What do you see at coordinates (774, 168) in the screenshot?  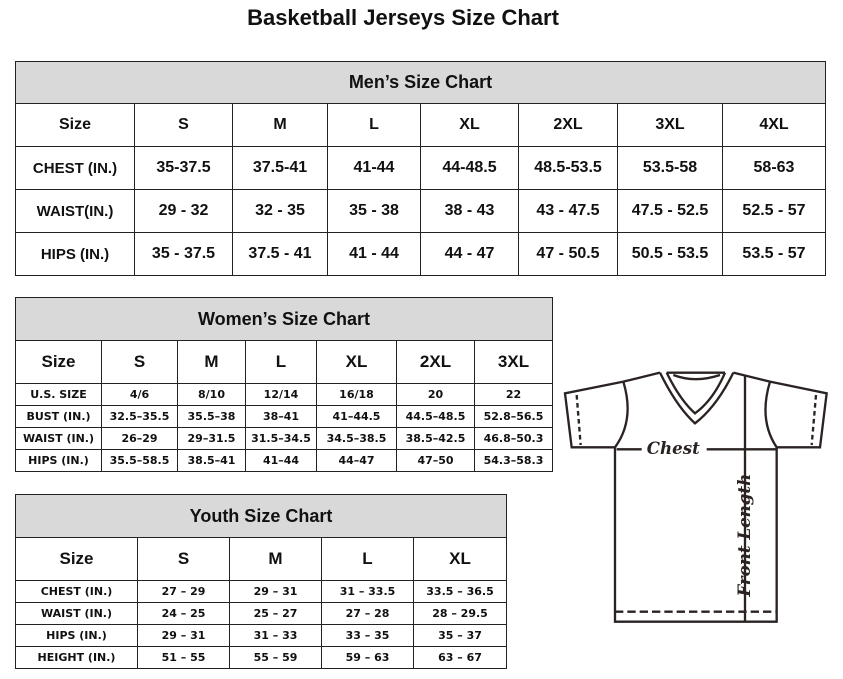 I see `size-cell: 58-63` at bounding box center [774, 168].